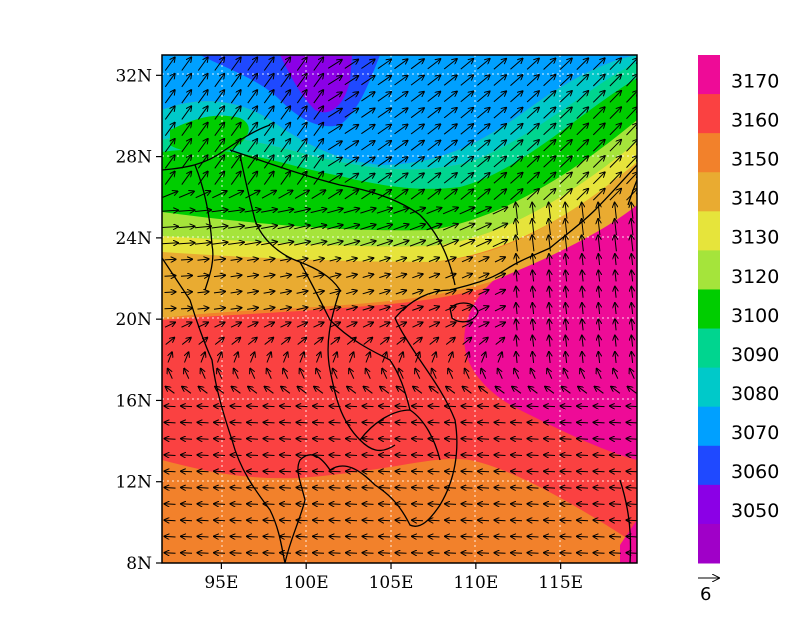  What do you see at coordinates (393, 578) in the screenshot?
I see `x-axis: 95E 100E 105E 110E 115E` at bounding box center [393, 578].